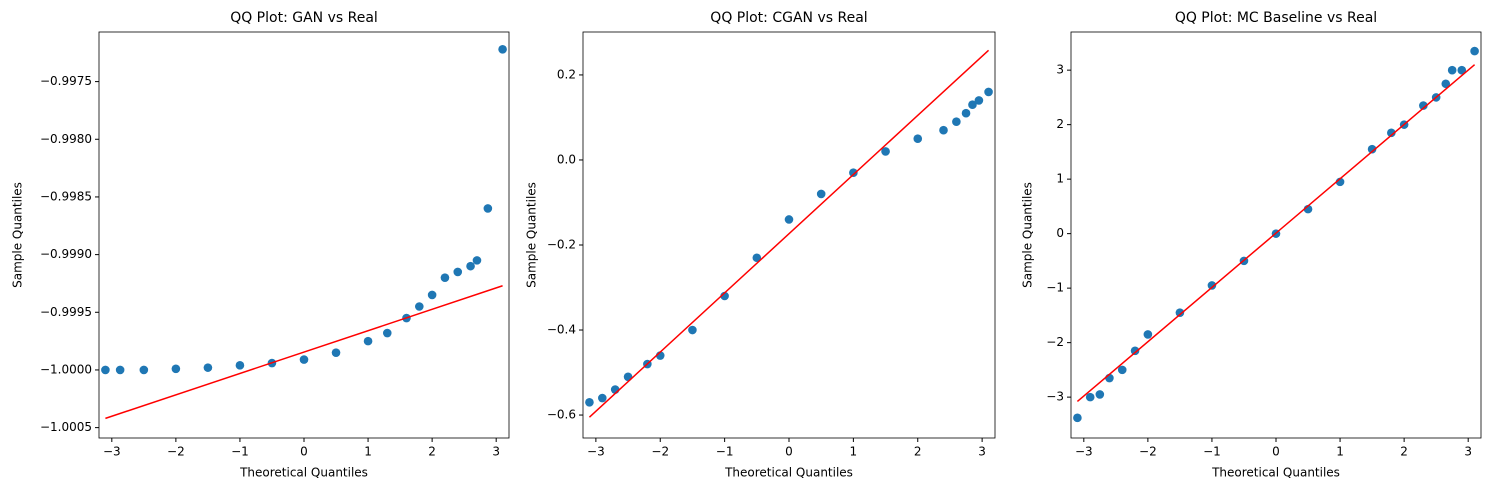 The height and width of the screenshot is (490, 1489). Describe the element at coordinates (561, 244) in the screenshot. I see `y-tick-label: −0.2` at that location.